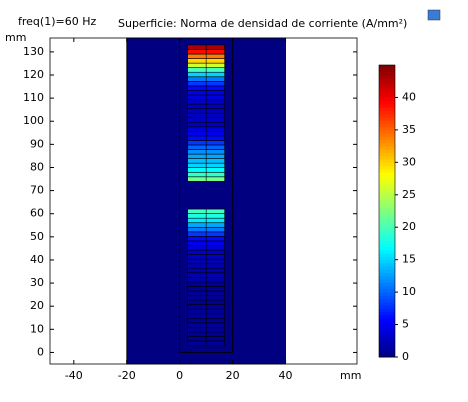 This screenshot has height=402, width=468. I want to click on annotation: freq(1)=60 Hz, so click(57, 21).